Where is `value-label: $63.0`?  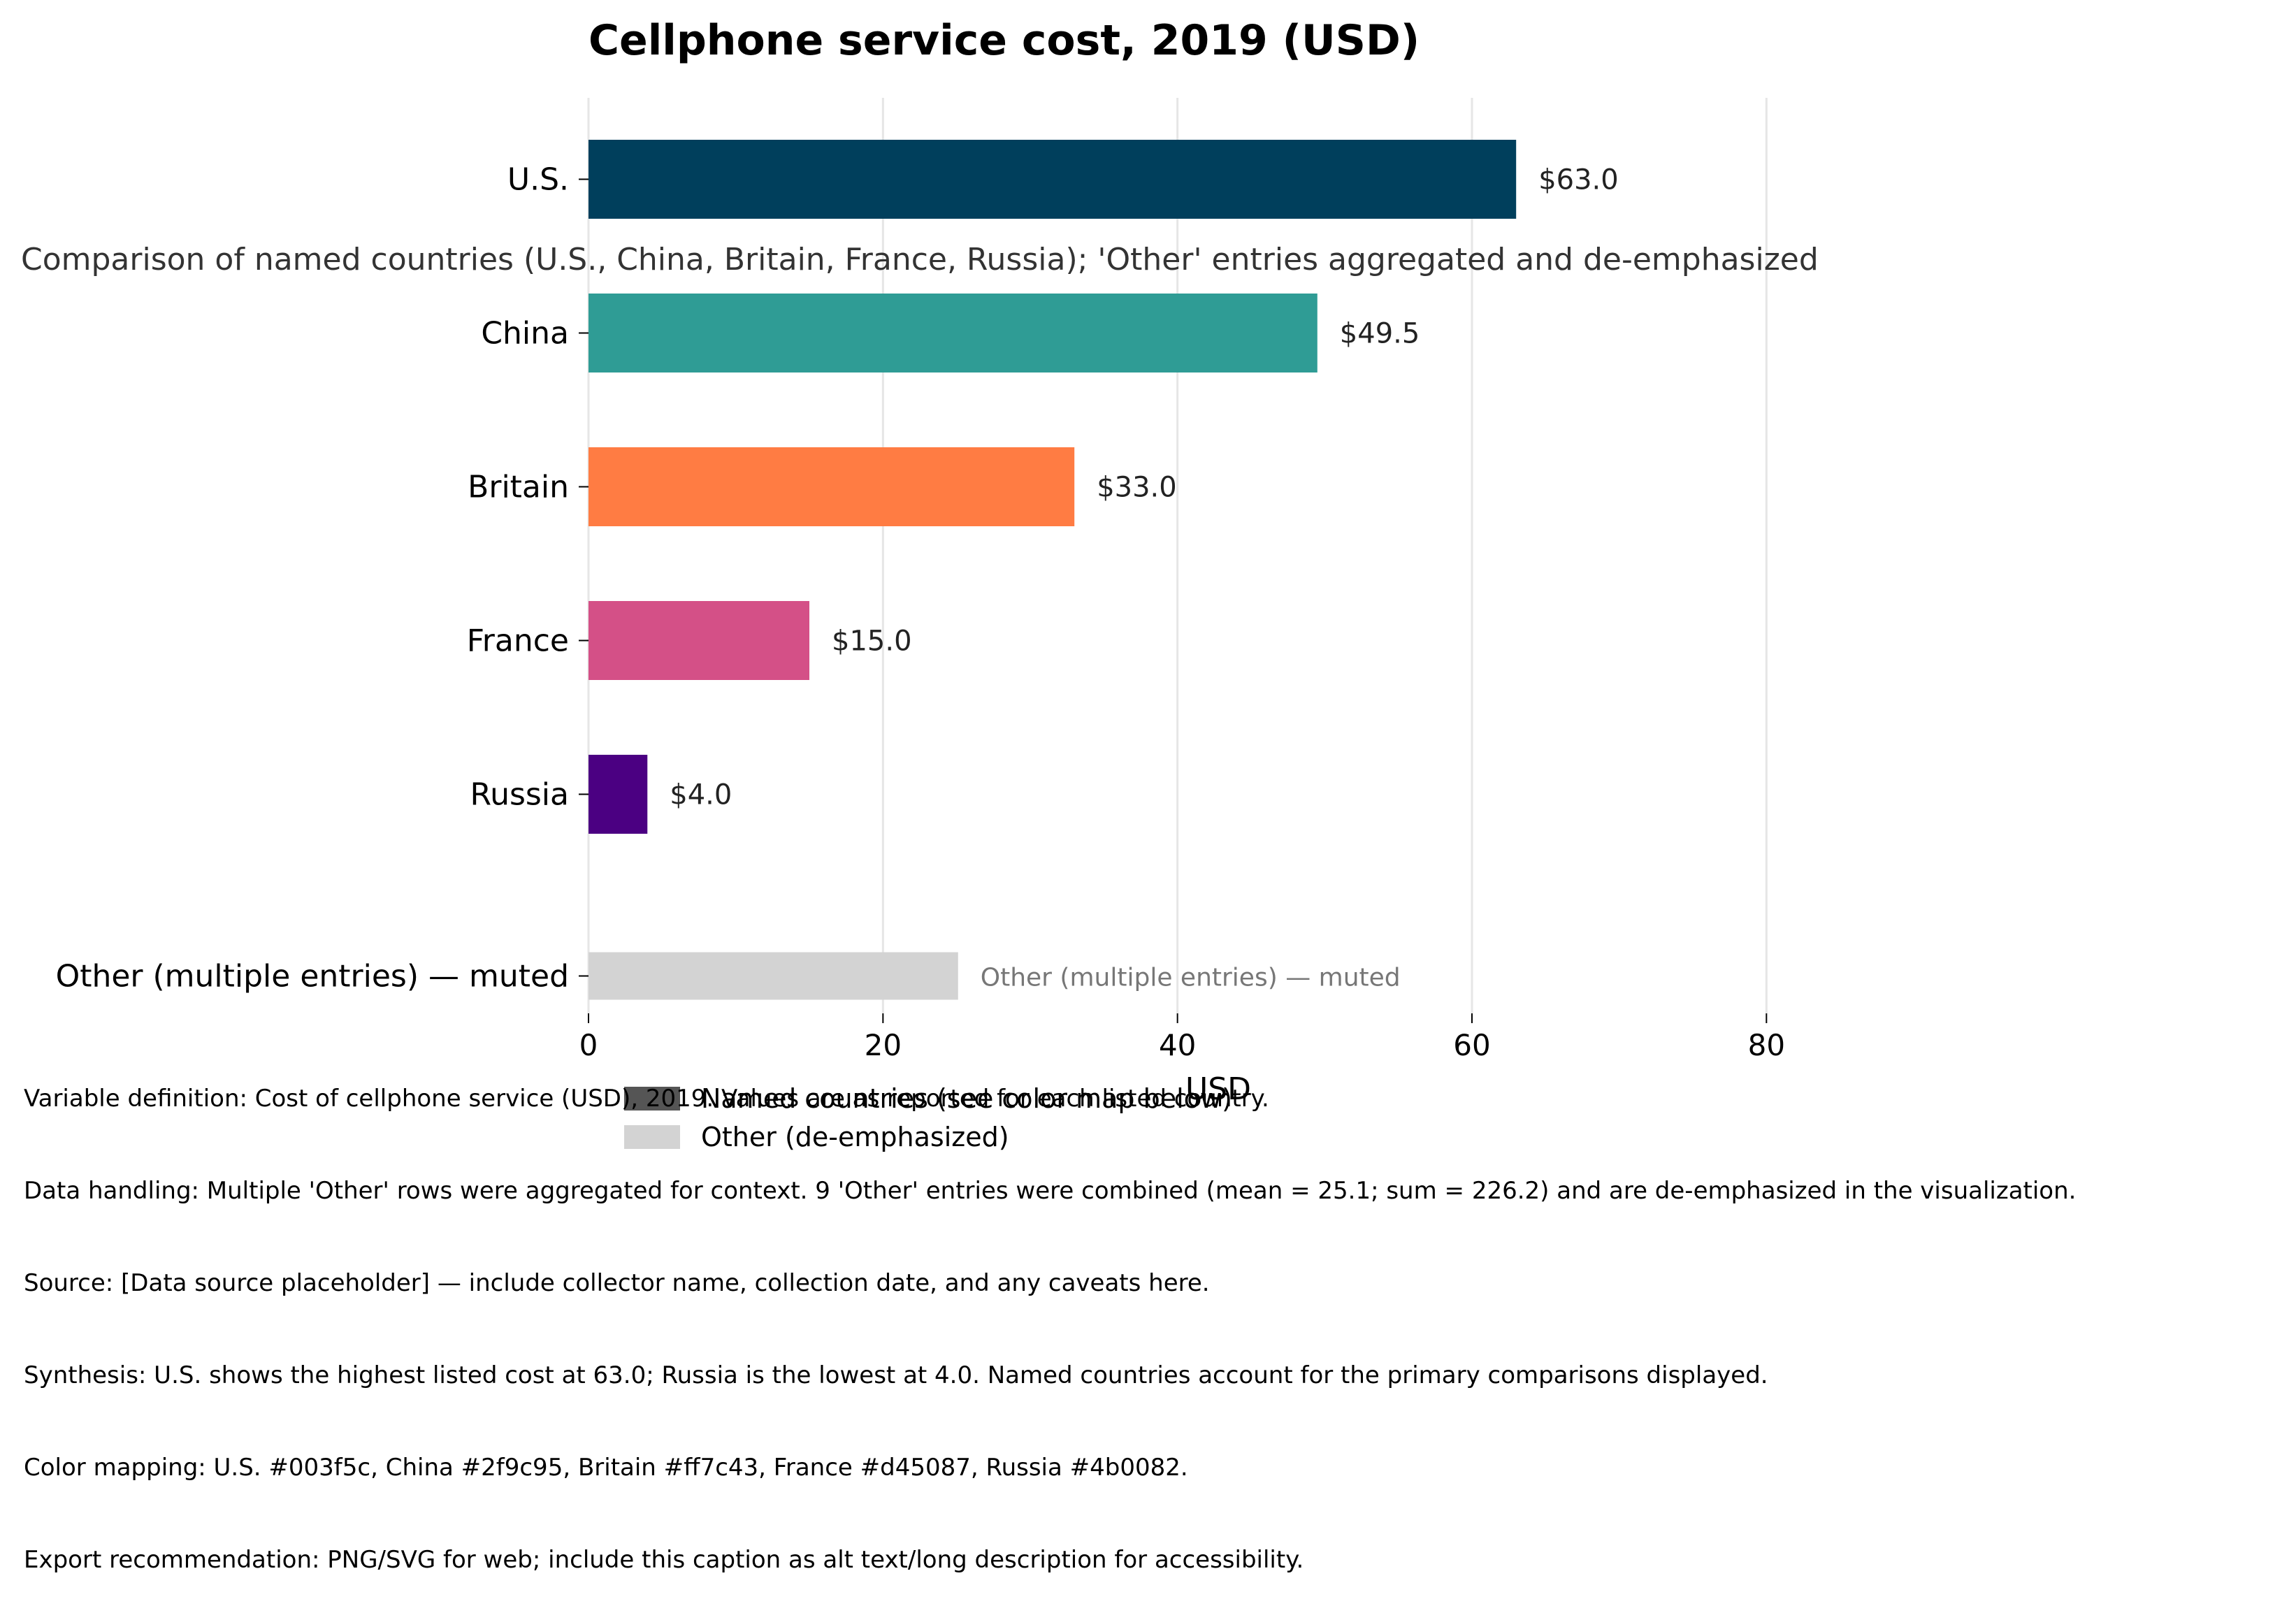 value-label: $63.0 is located at coordinates (1578, 180).